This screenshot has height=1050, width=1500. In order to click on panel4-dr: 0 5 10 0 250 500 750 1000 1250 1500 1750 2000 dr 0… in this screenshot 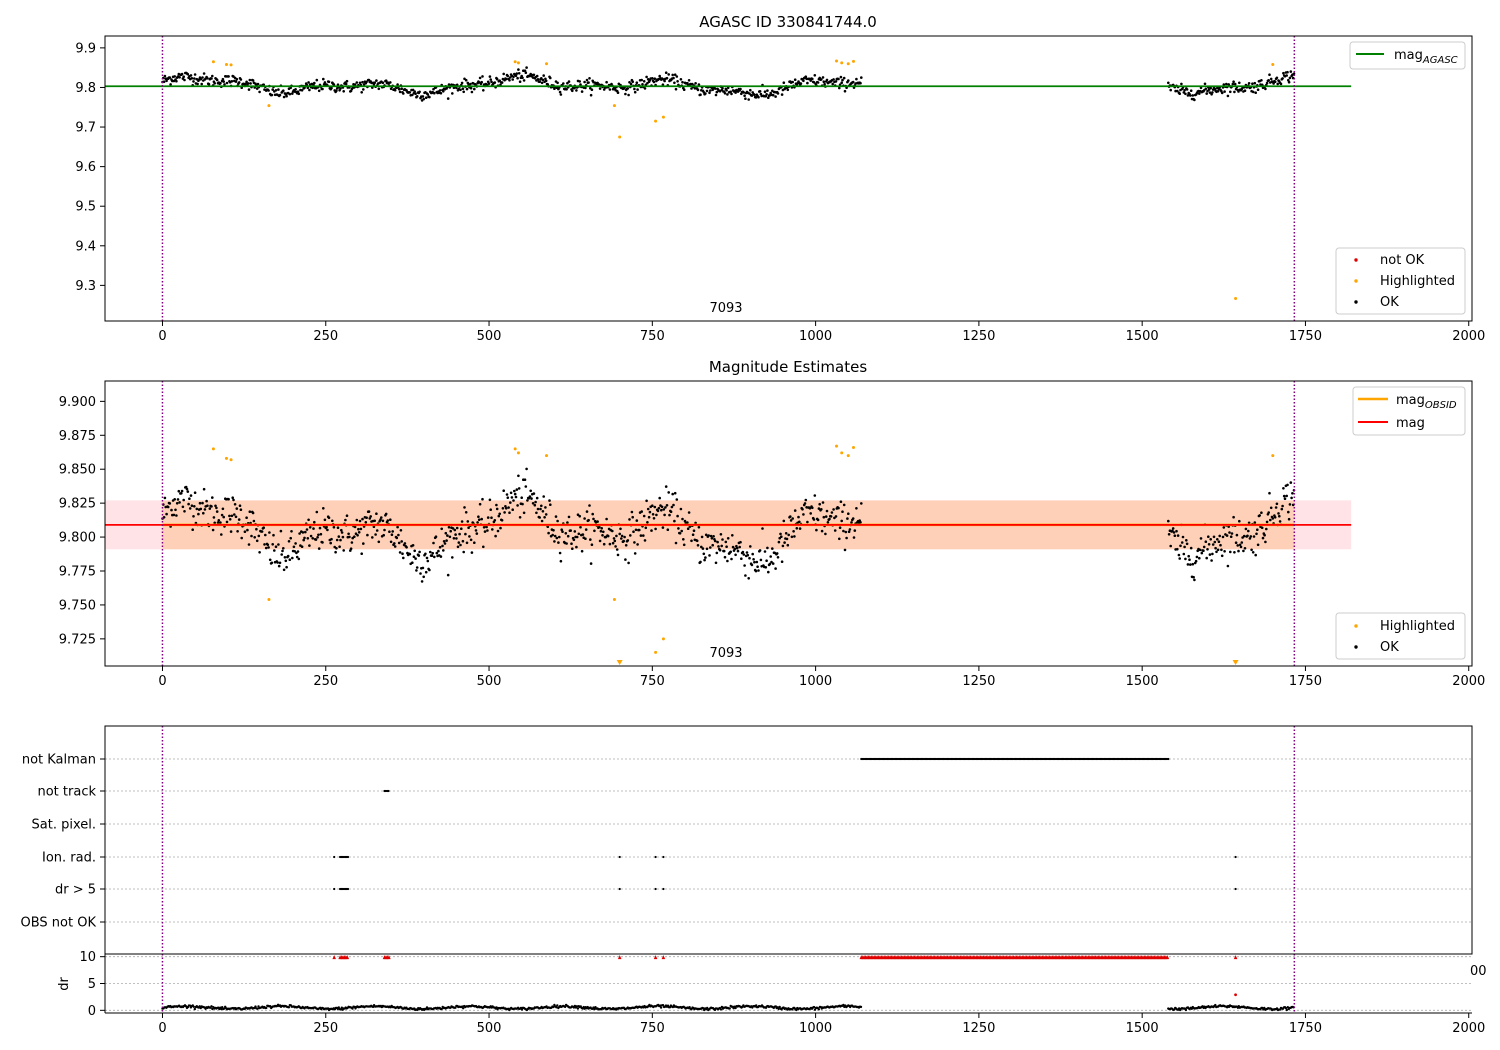, I will do `click(772, 993)`.